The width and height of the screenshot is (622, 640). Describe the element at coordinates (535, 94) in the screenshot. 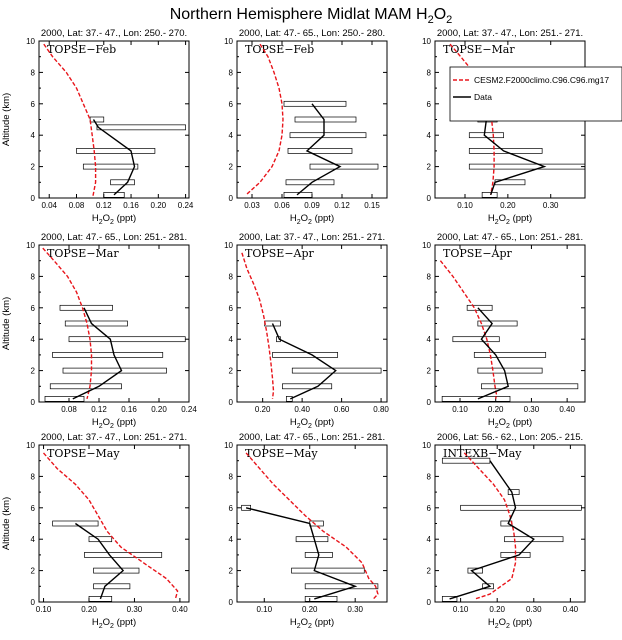

I see `legend: CESM2.F2000climo.C96.C96.mg17 Data` at that location.